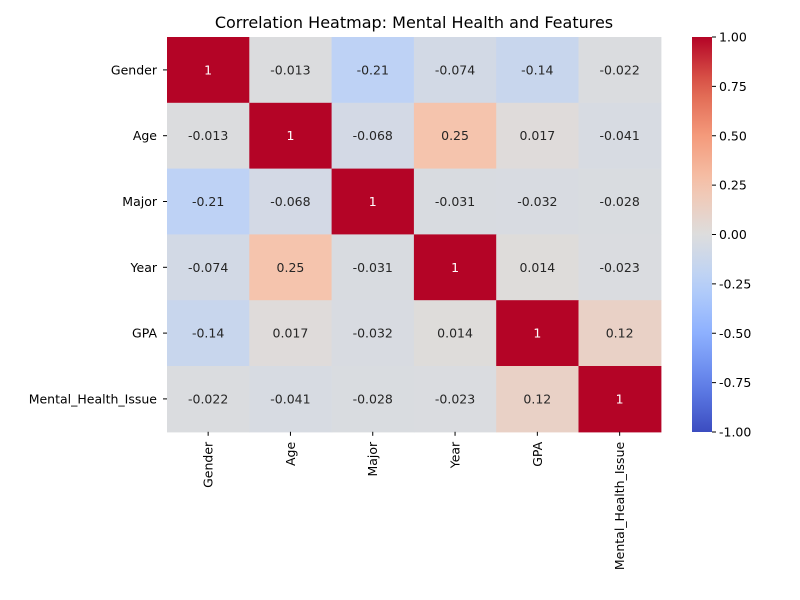 This screenshot has width=800, height=600. I want to click on y-tick-label: Mental_Health_Issue, so click(93, 398).